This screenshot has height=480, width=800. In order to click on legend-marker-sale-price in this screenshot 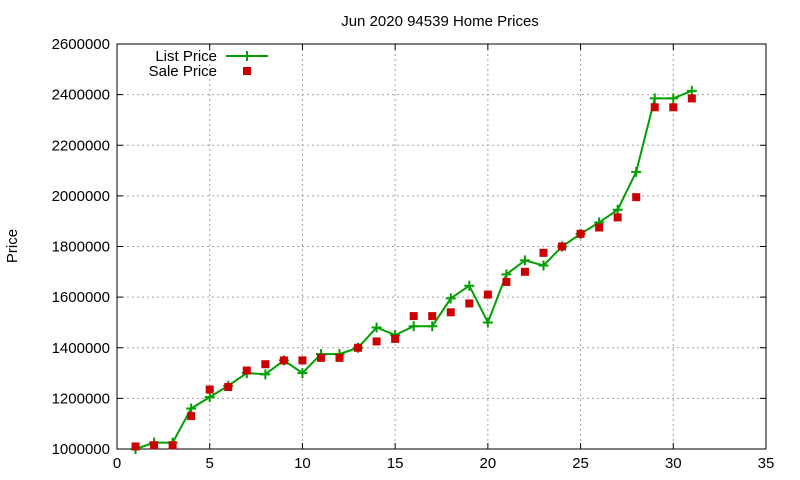, I will do `click(247, 71)`.